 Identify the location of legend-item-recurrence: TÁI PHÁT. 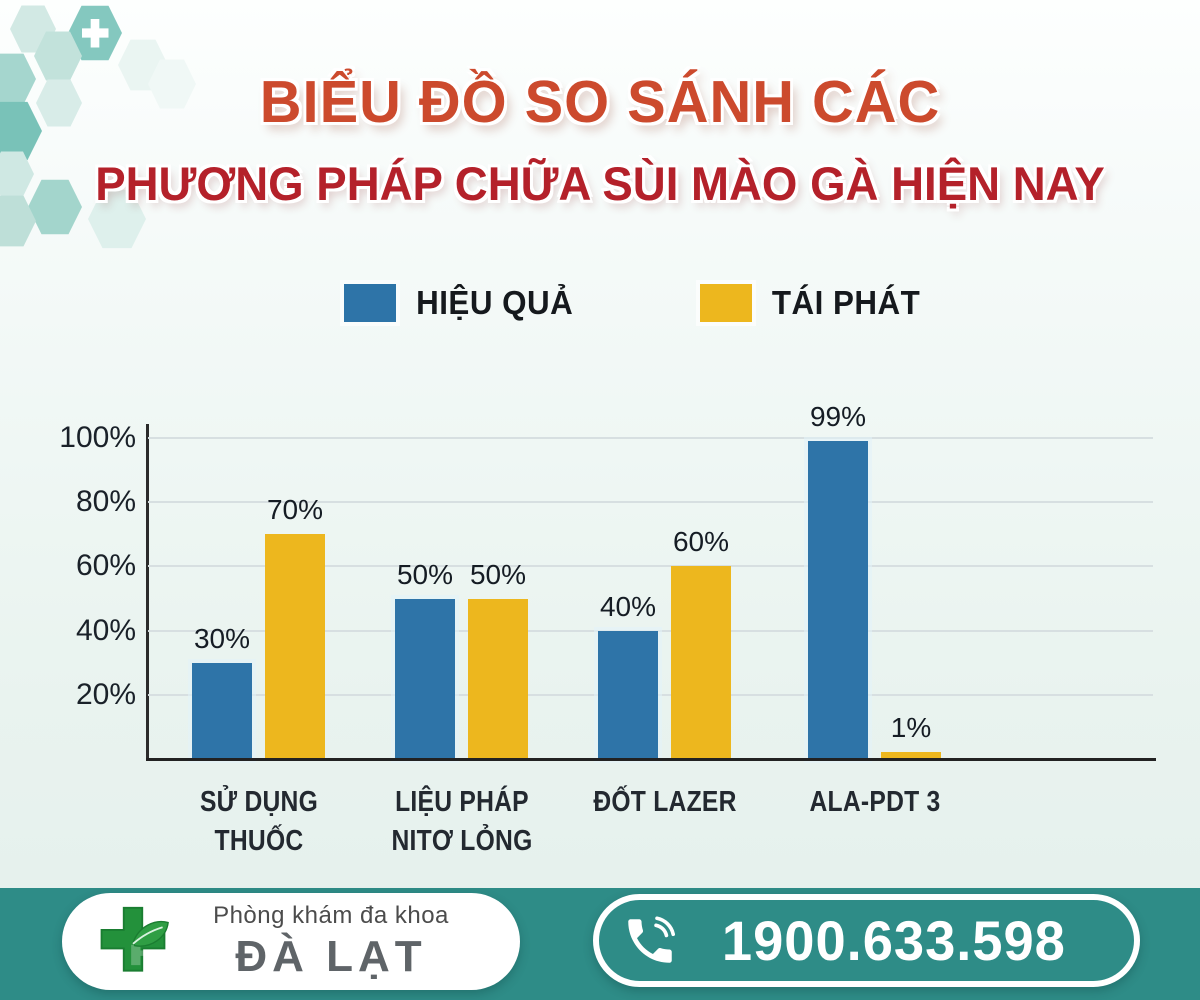
(811, 303).